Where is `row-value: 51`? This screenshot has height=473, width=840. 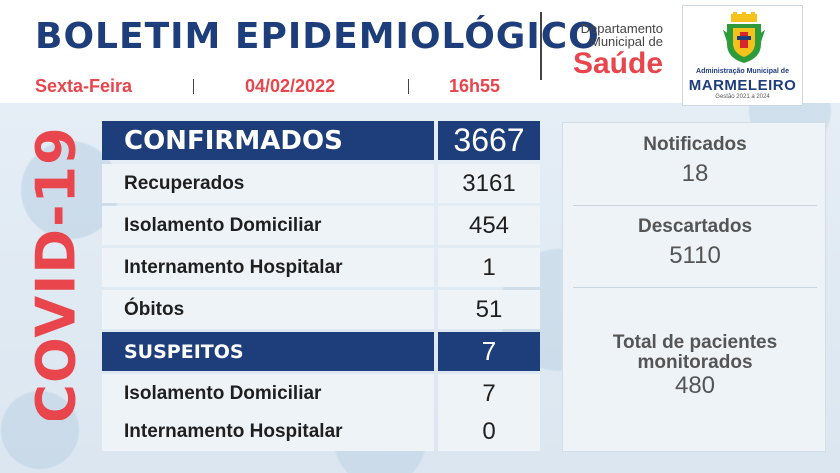 row-value: 51 is located at coordinates (489, 309).